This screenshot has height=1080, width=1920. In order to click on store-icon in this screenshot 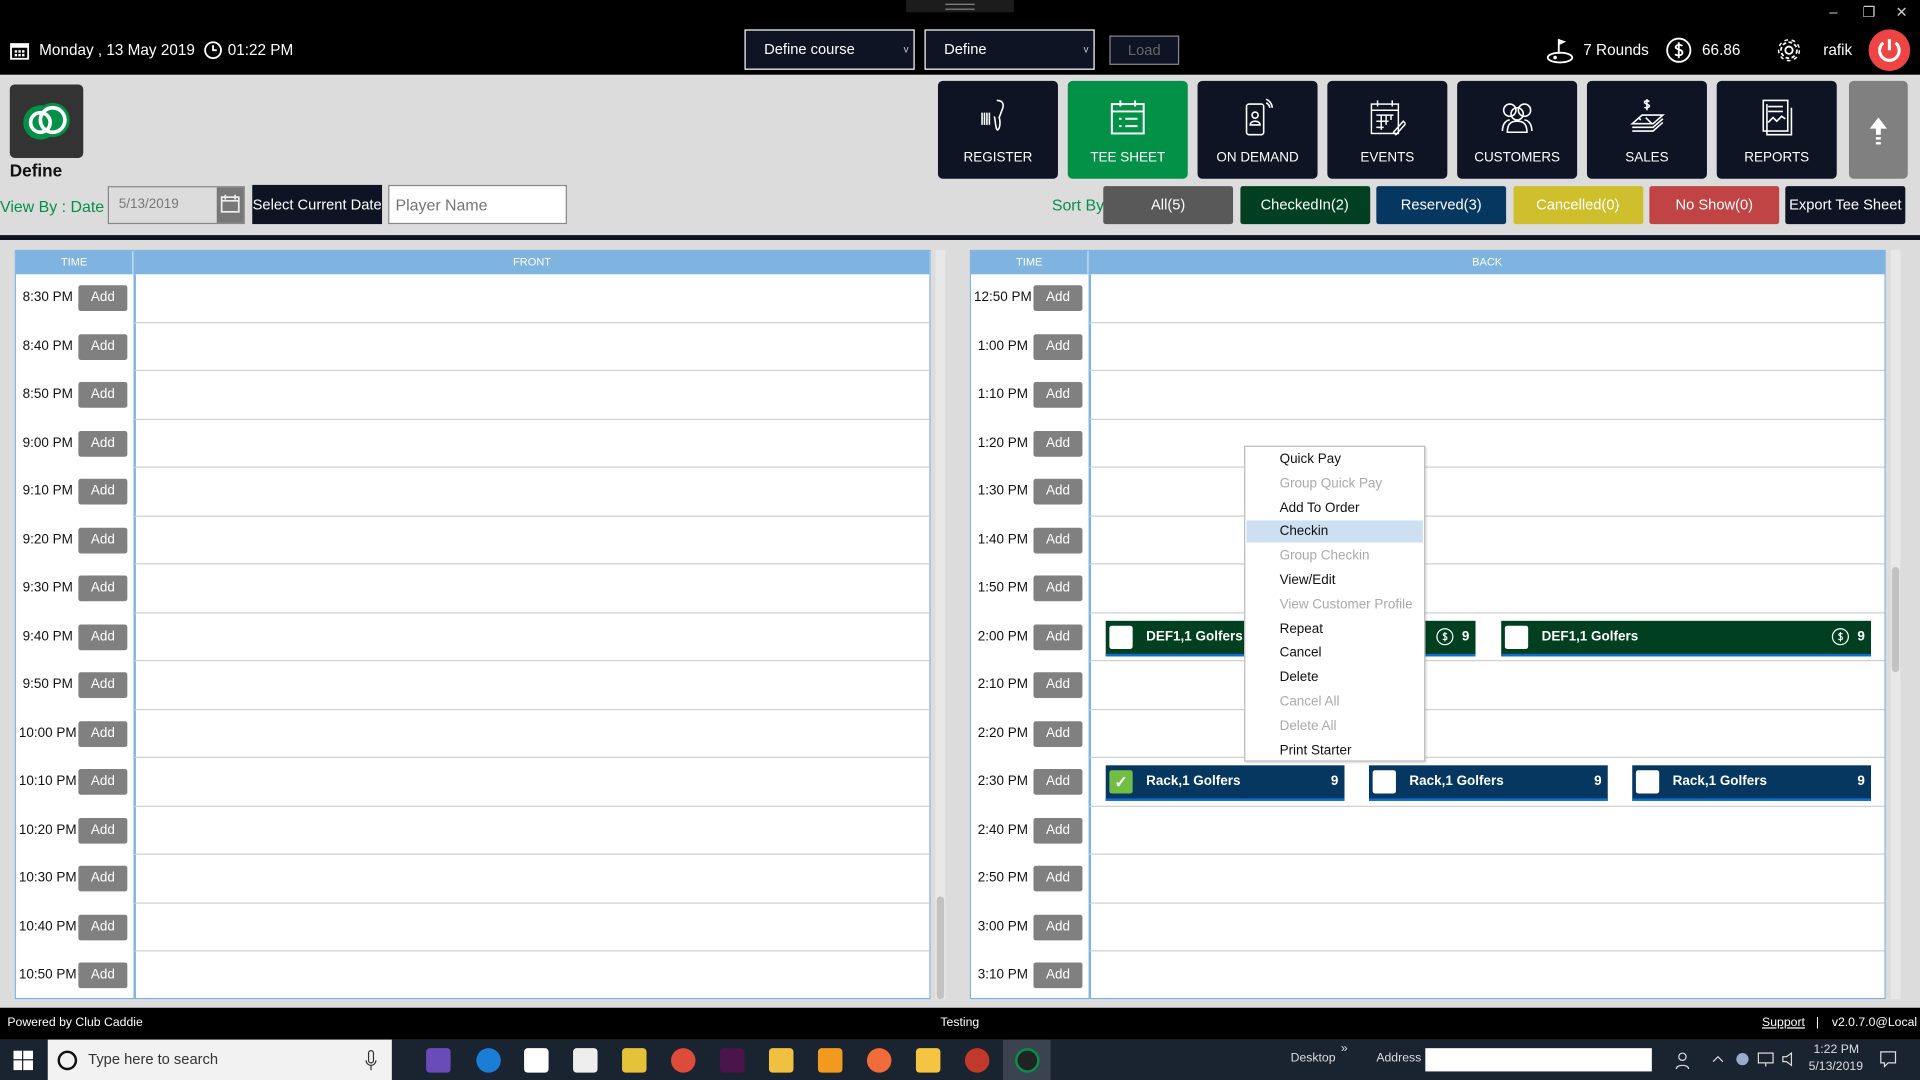, I will do `click(536, 1060)`.